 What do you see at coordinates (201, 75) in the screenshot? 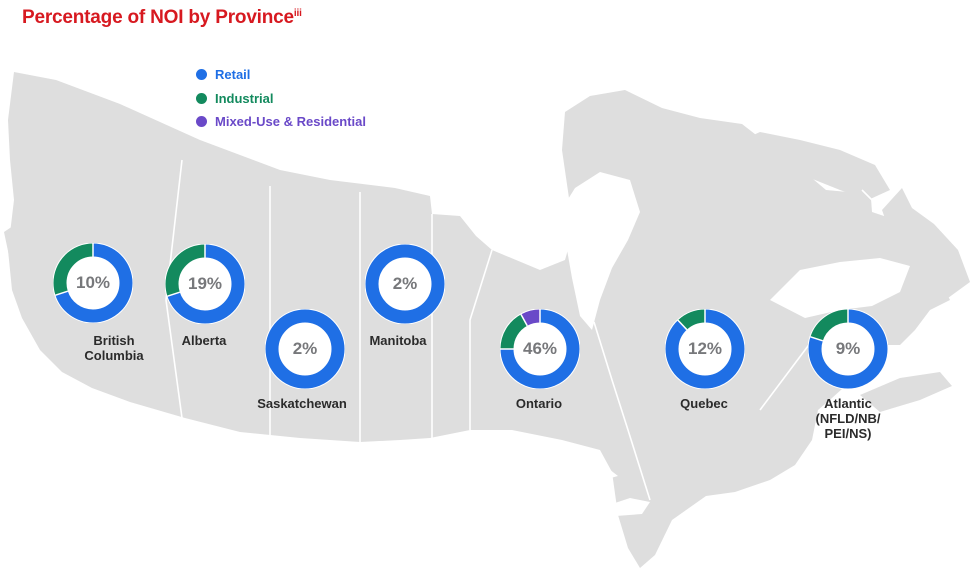
I see `legend-dot-retail` at bounding box center [201, 75].